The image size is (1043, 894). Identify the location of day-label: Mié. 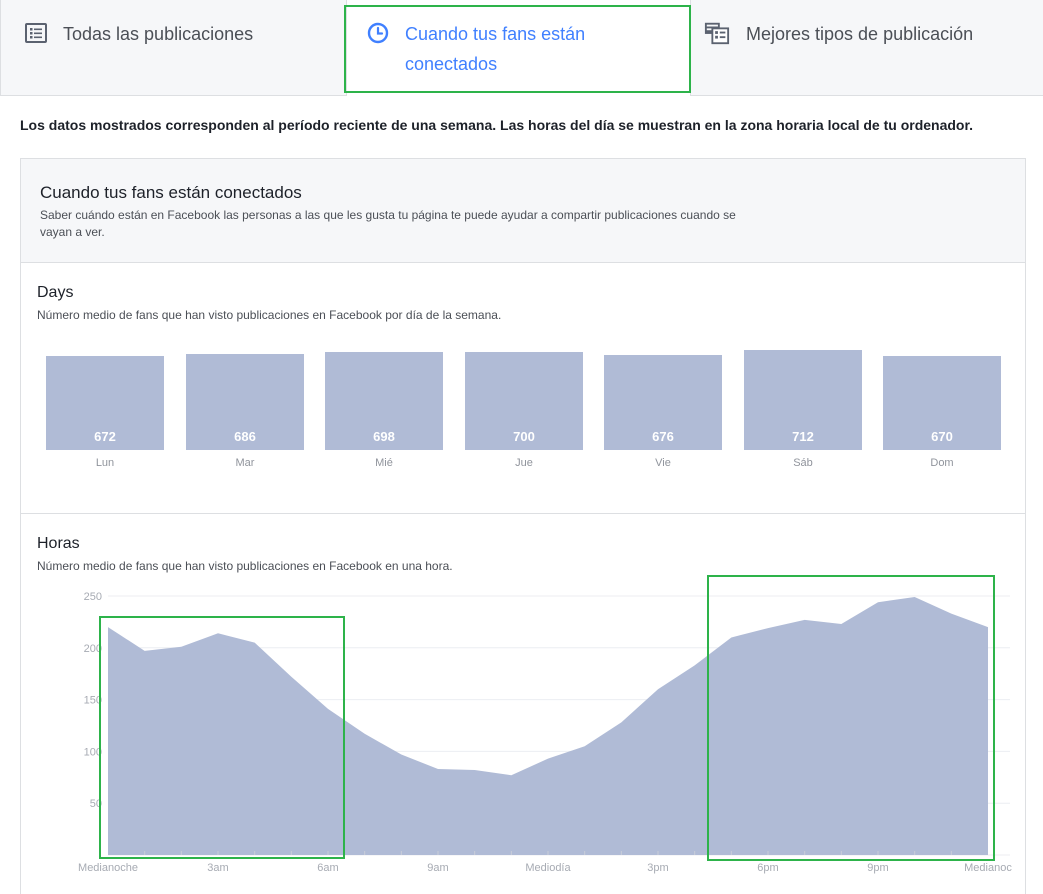
(384, 463).